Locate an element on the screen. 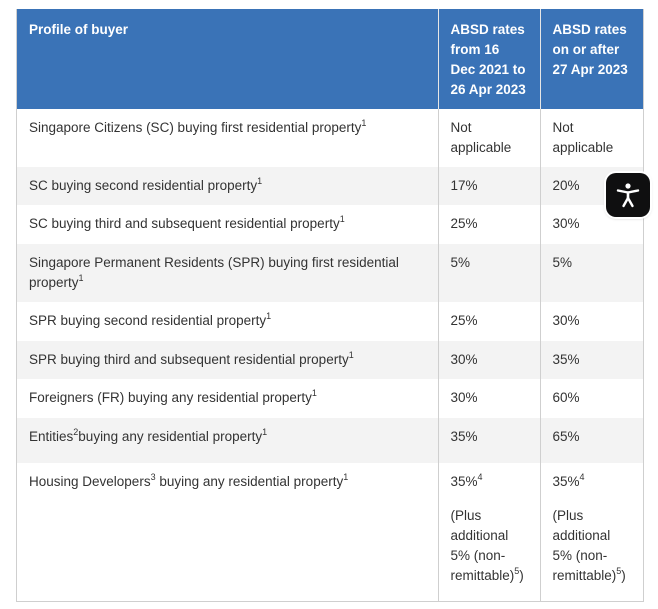  footnote-ref: 2 is located at coordinates (76, 432).